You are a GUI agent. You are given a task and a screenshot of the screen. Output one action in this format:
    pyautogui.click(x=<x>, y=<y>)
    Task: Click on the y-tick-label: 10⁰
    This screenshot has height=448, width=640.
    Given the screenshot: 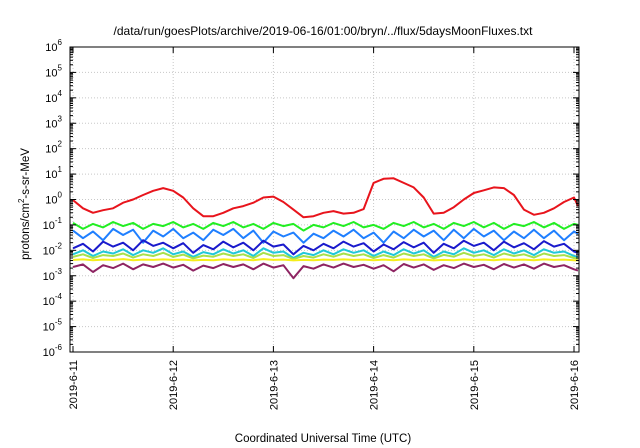 What is the action you would take?
    pyautogui.click(x=53, y=199)
    